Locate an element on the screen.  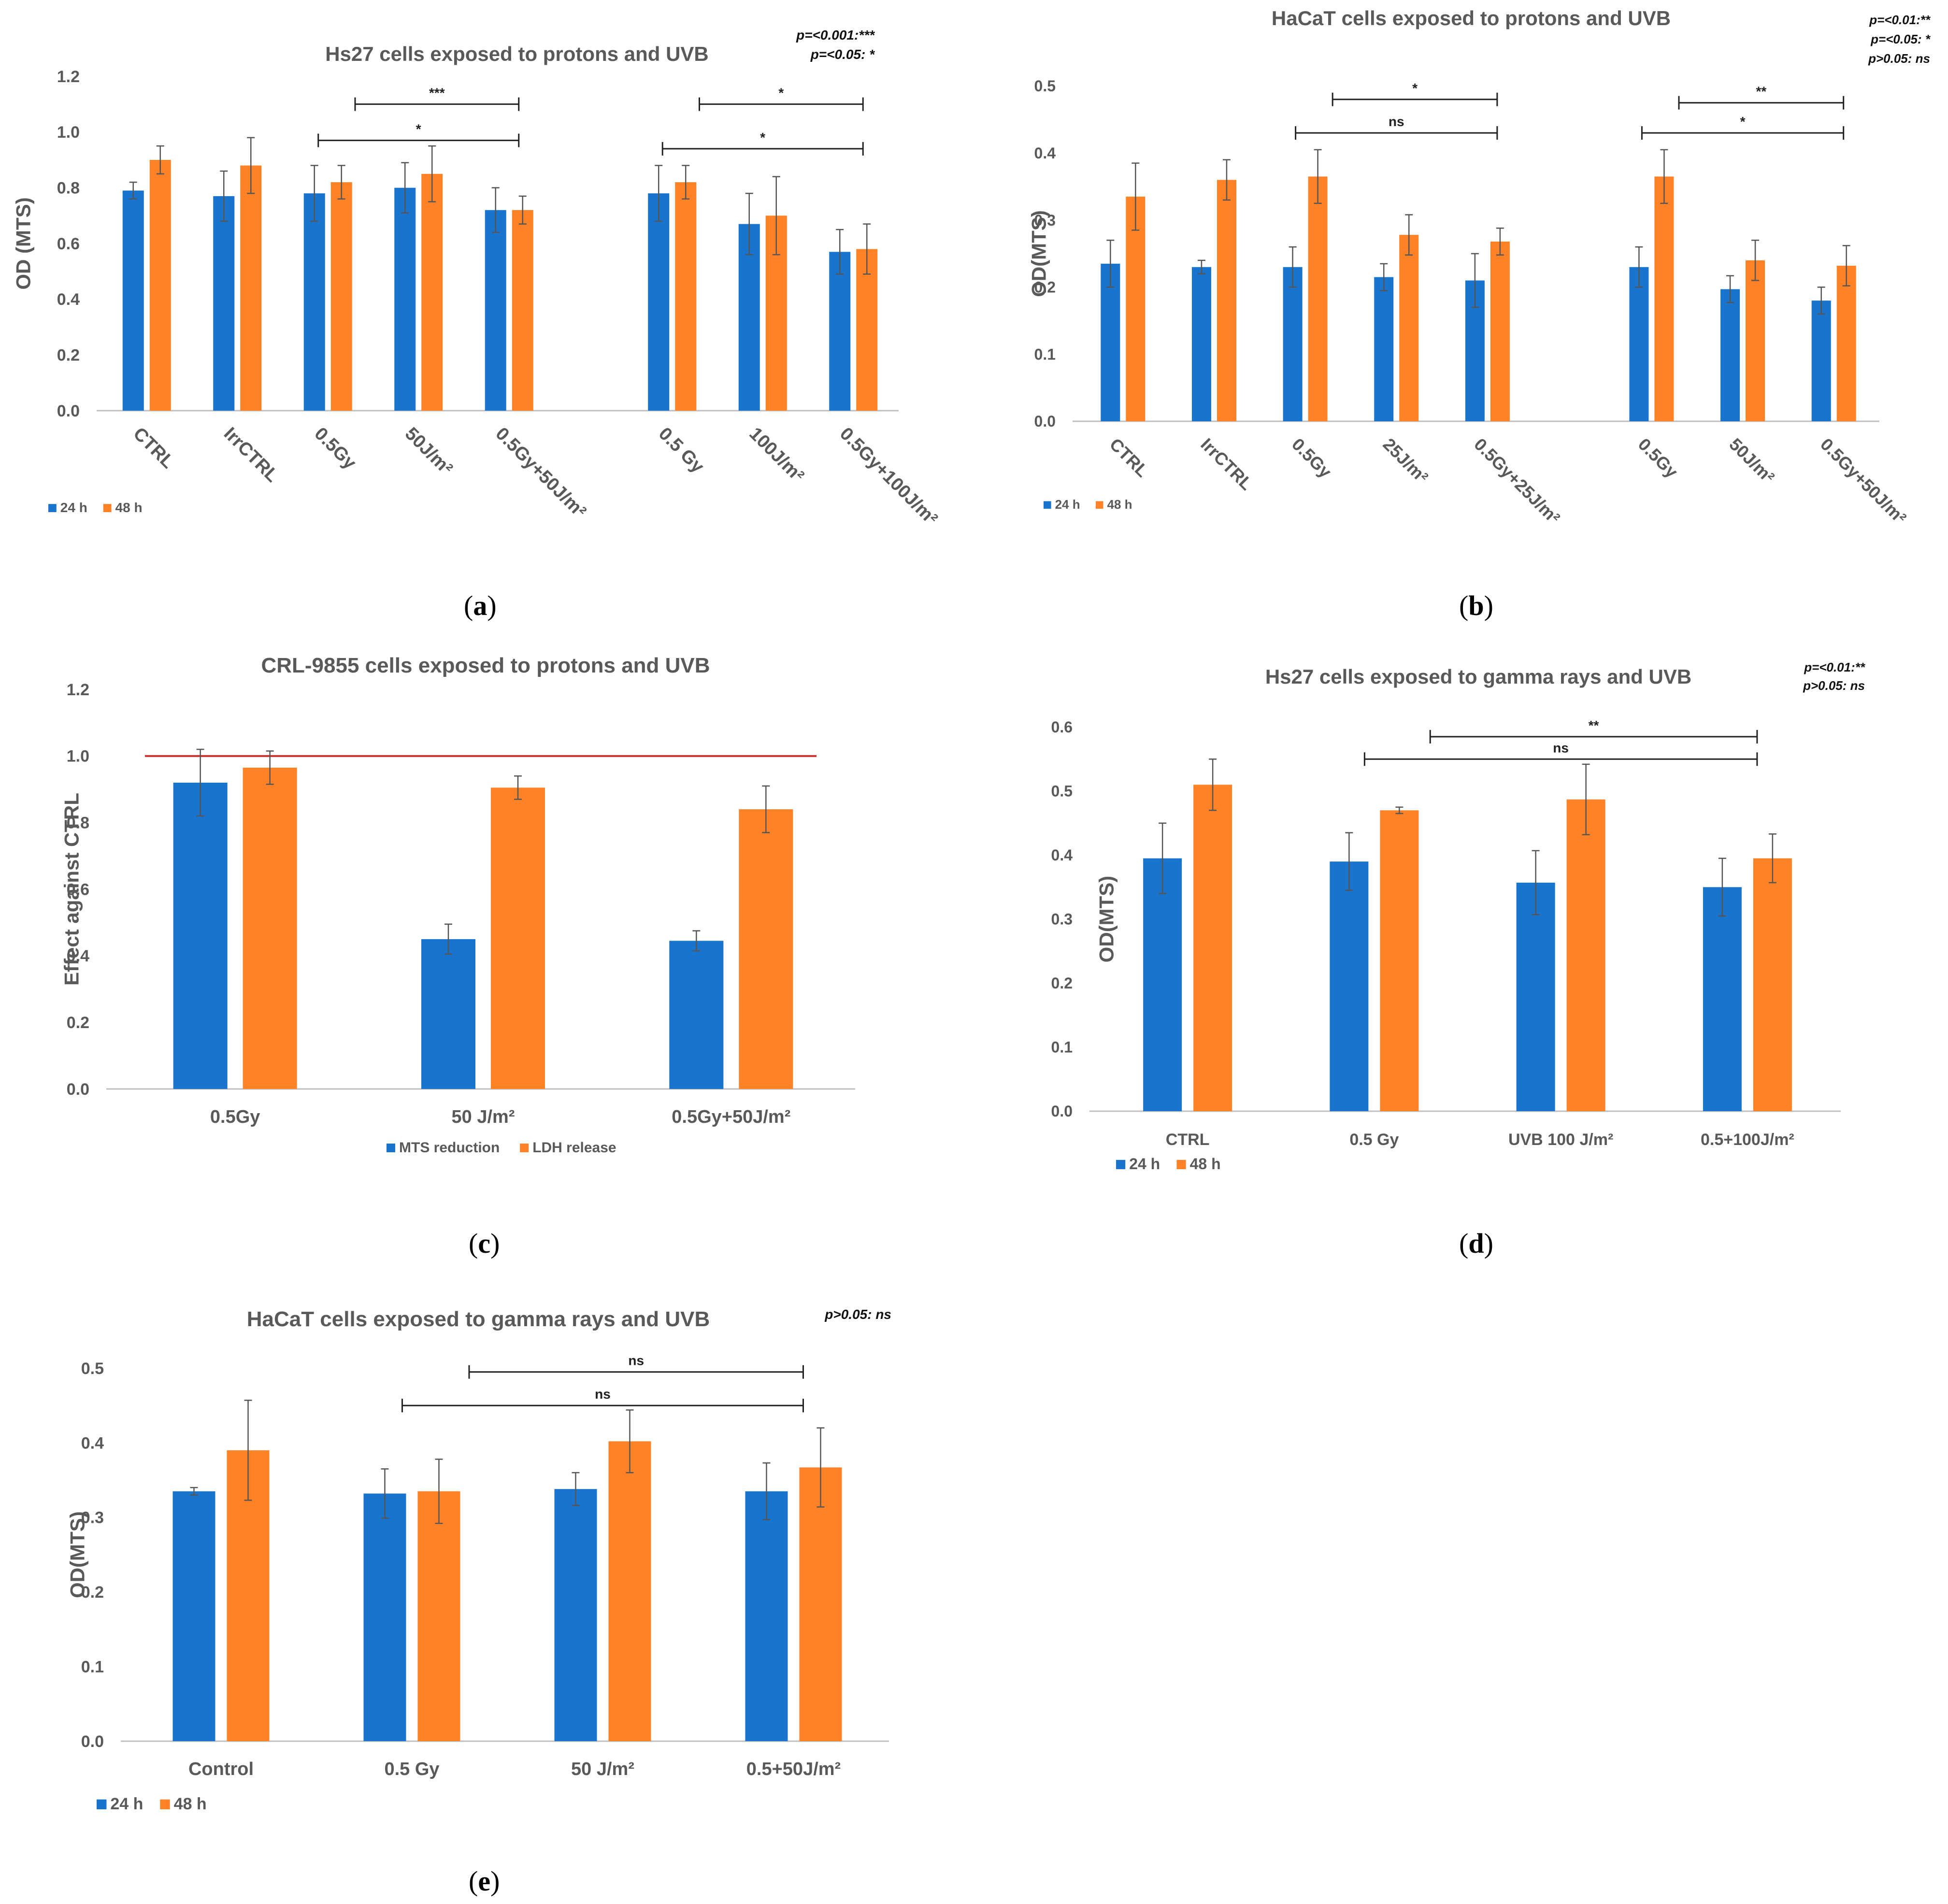
x-tick-label: 100J/m² is located at coordinates (776, 455).